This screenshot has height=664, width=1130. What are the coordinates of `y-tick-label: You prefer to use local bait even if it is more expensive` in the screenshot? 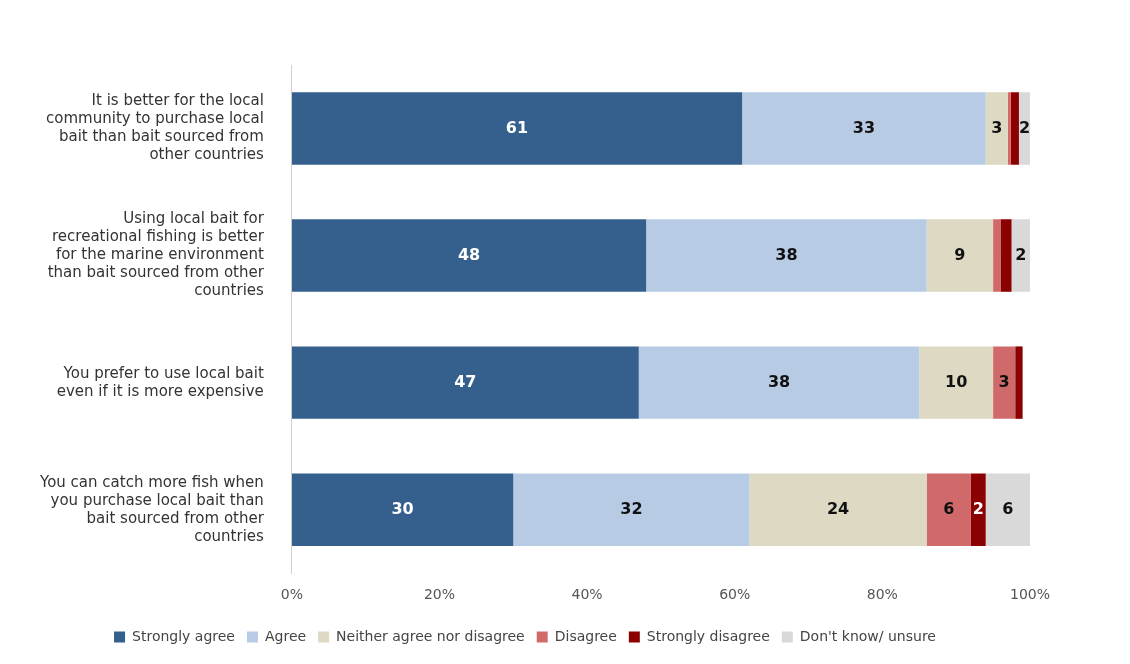 It's located at (160, 381).